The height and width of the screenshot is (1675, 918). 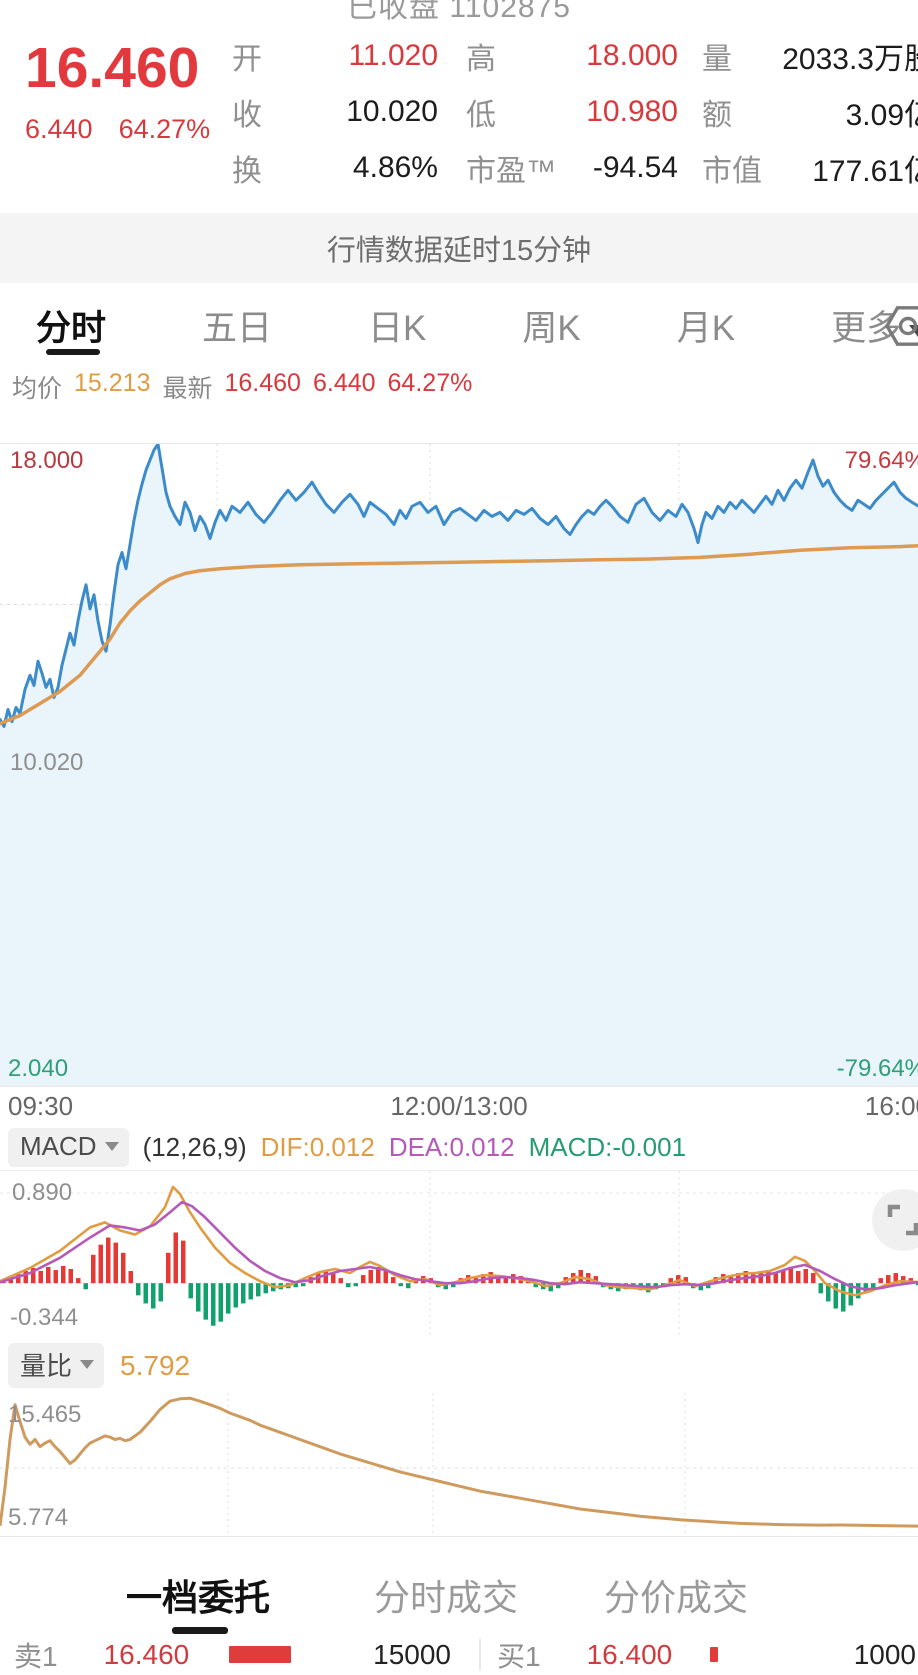 I want to click on stat-amount: 额3.09亿, so click(x=810, y=115).